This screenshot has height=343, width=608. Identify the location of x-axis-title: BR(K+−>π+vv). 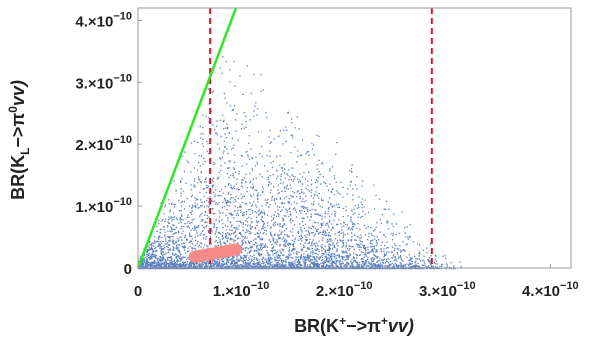
(354, 325).